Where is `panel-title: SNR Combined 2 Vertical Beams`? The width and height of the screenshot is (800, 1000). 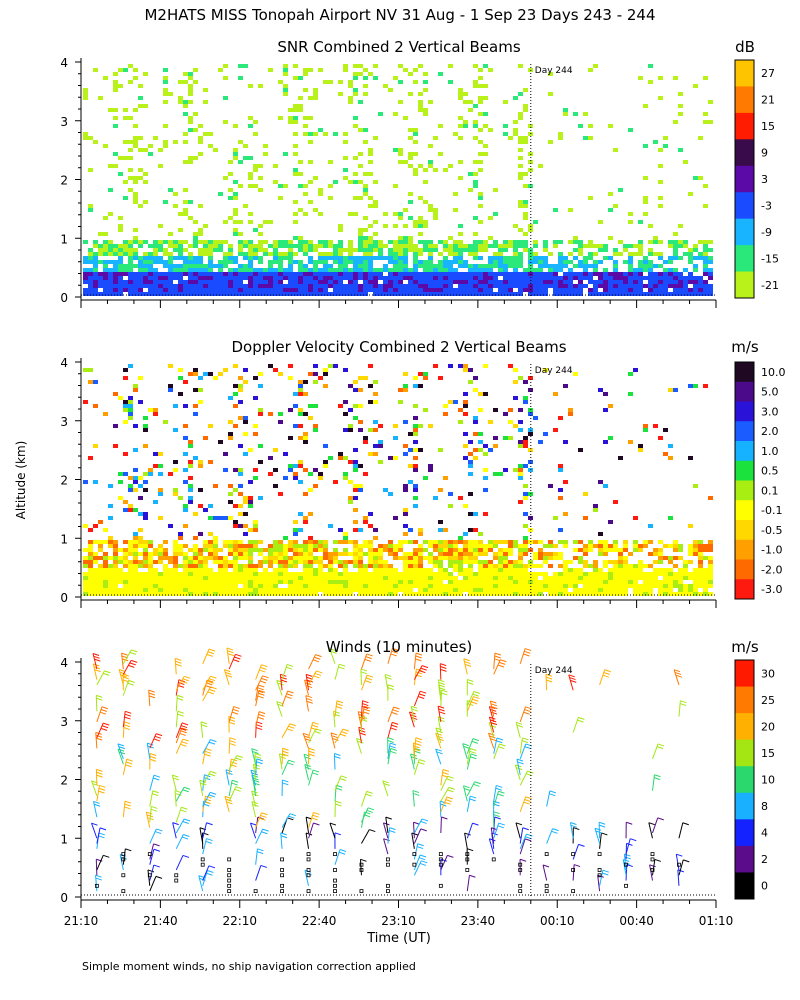
panel-title: SNR Combined 2 Vertical Beams is located at coordinates (398, 47).